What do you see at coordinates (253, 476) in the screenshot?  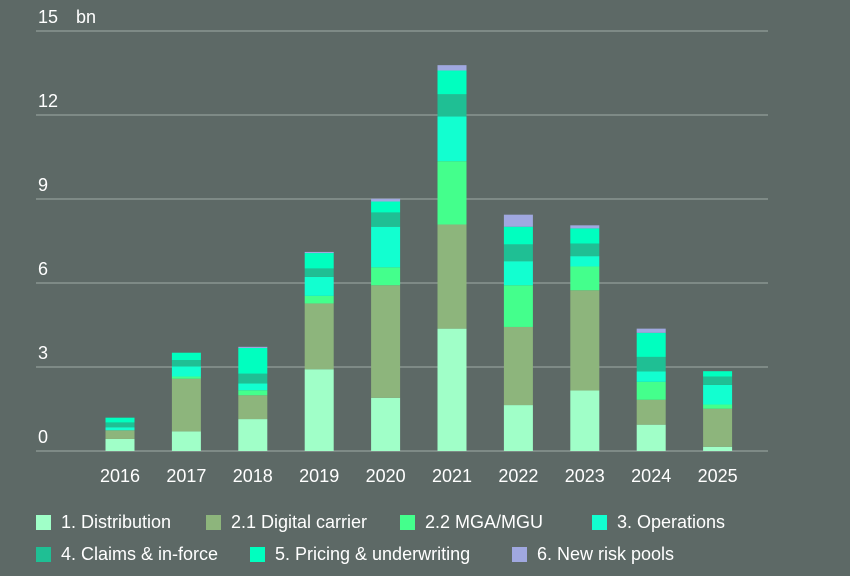 I see `x-tick-label: 2018` at bounding box center [253, 476].